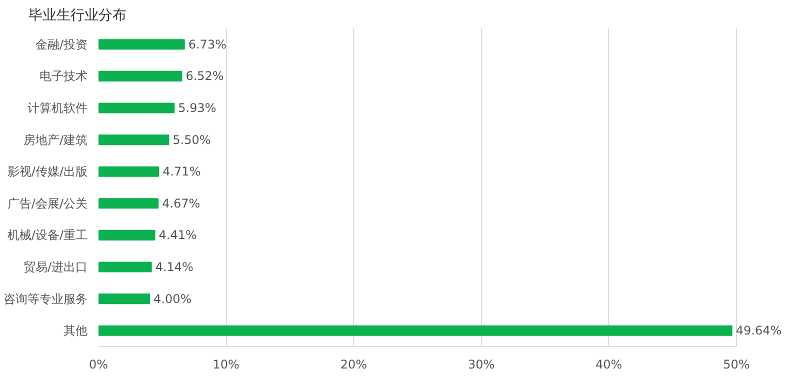 This screenshot has height=376, width=797. I want to click on x-tick-label: 40%, so click(609, 365).